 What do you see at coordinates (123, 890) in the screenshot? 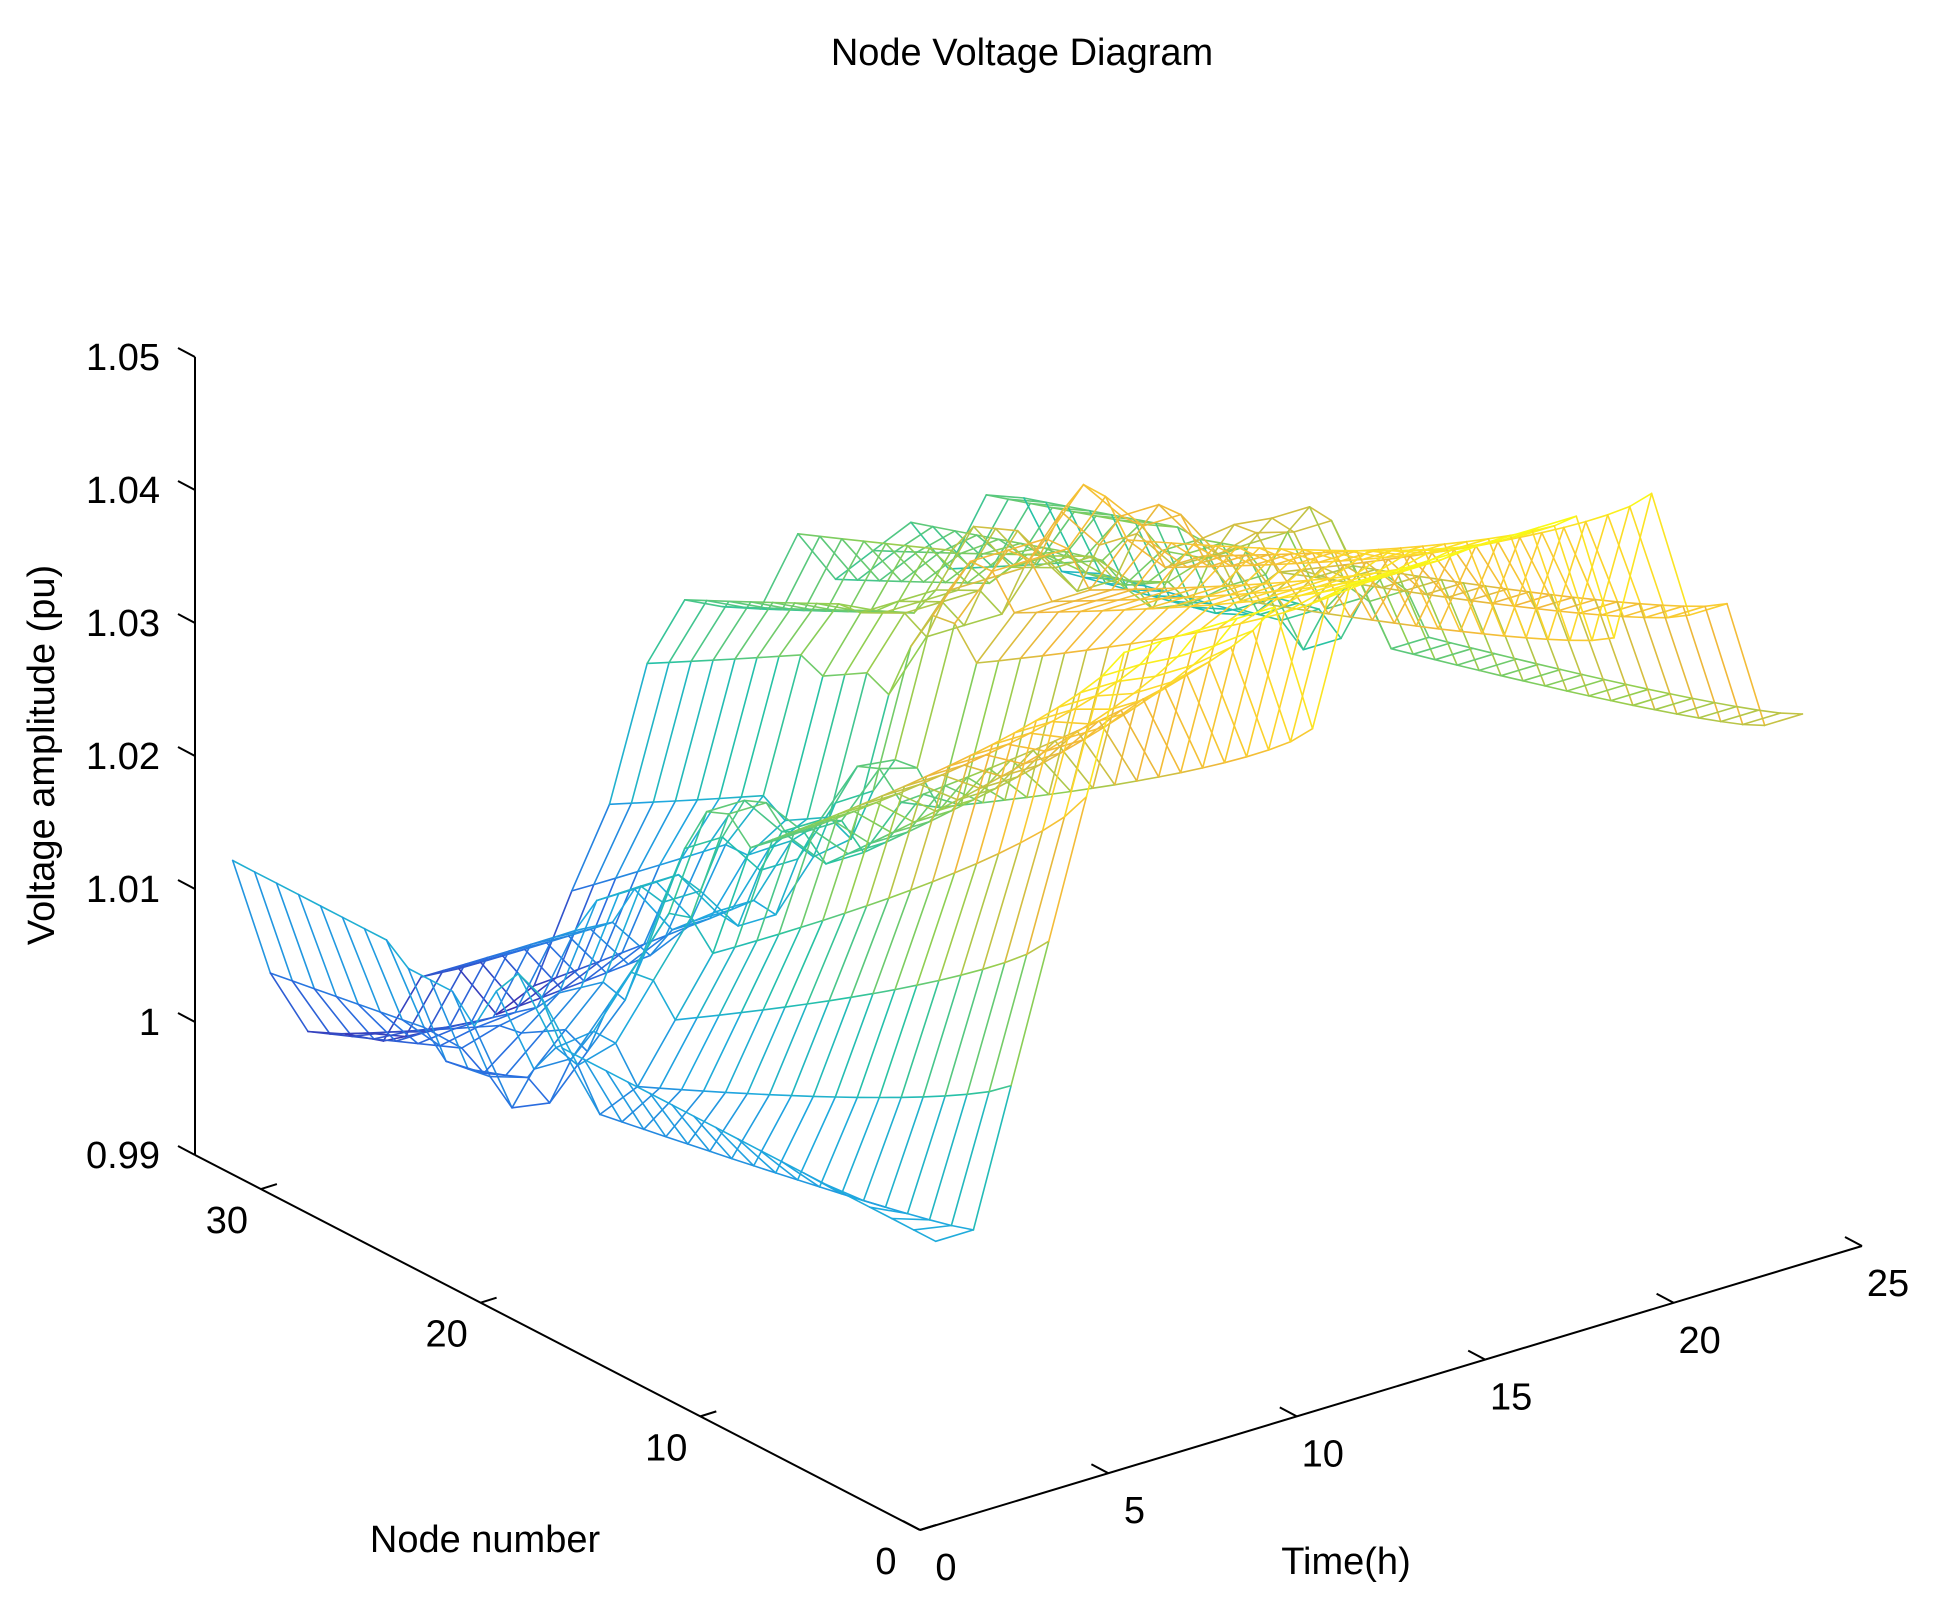
I see `z-tick-label: 1.01` at bounding box center [123, 890].